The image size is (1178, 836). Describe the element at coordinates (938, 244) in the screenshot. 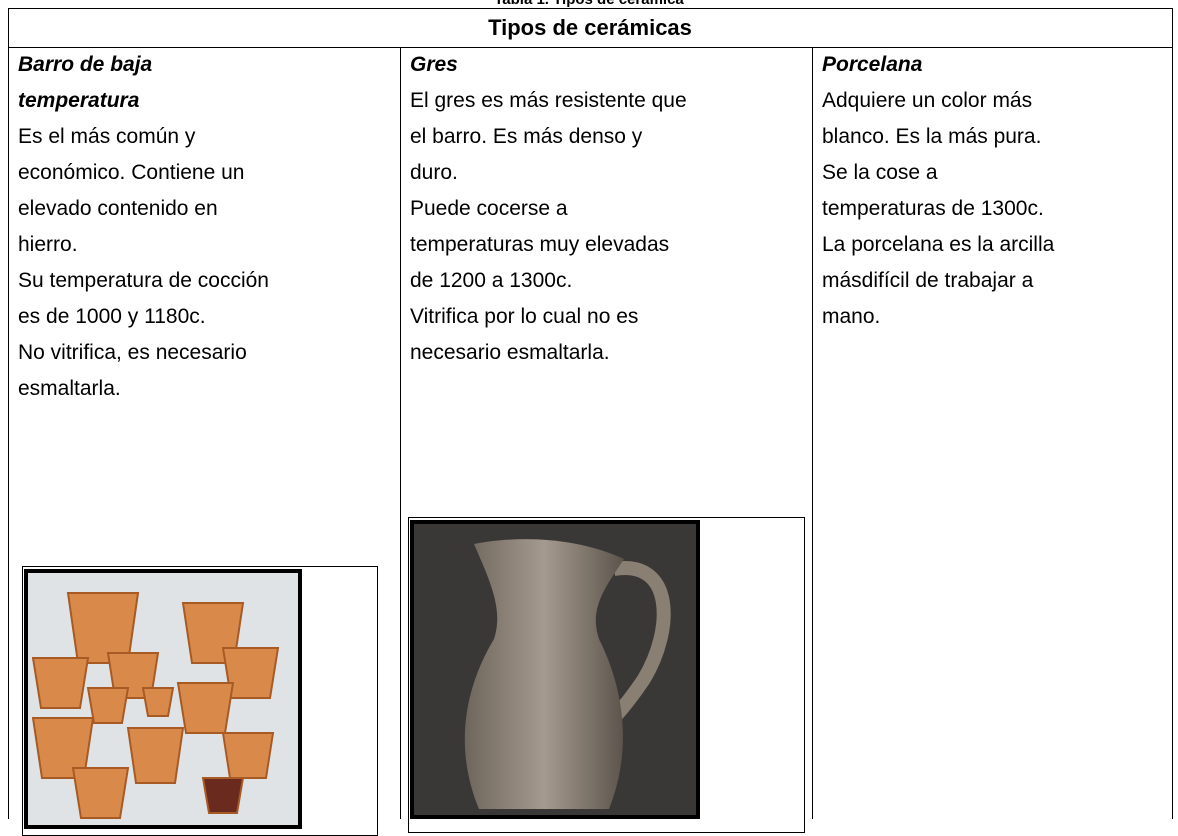

I see `cell-text: La porcelana es la arcilla` at that location.